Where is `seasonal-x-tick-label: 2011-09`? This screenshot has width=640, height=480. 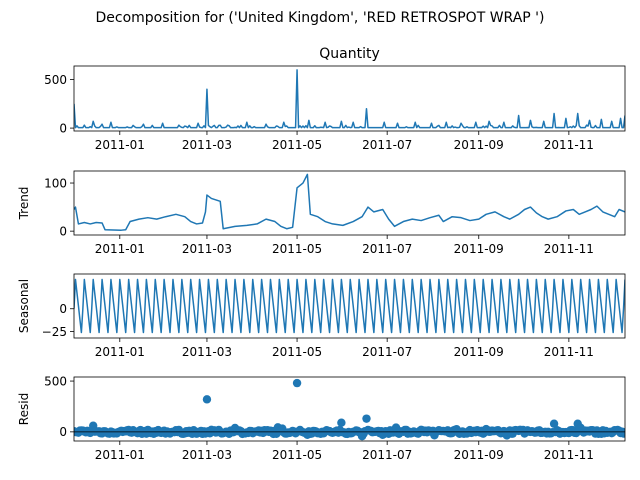
seasonal-x-tick-label: 2011-09 is located at coordinates (479, 352).